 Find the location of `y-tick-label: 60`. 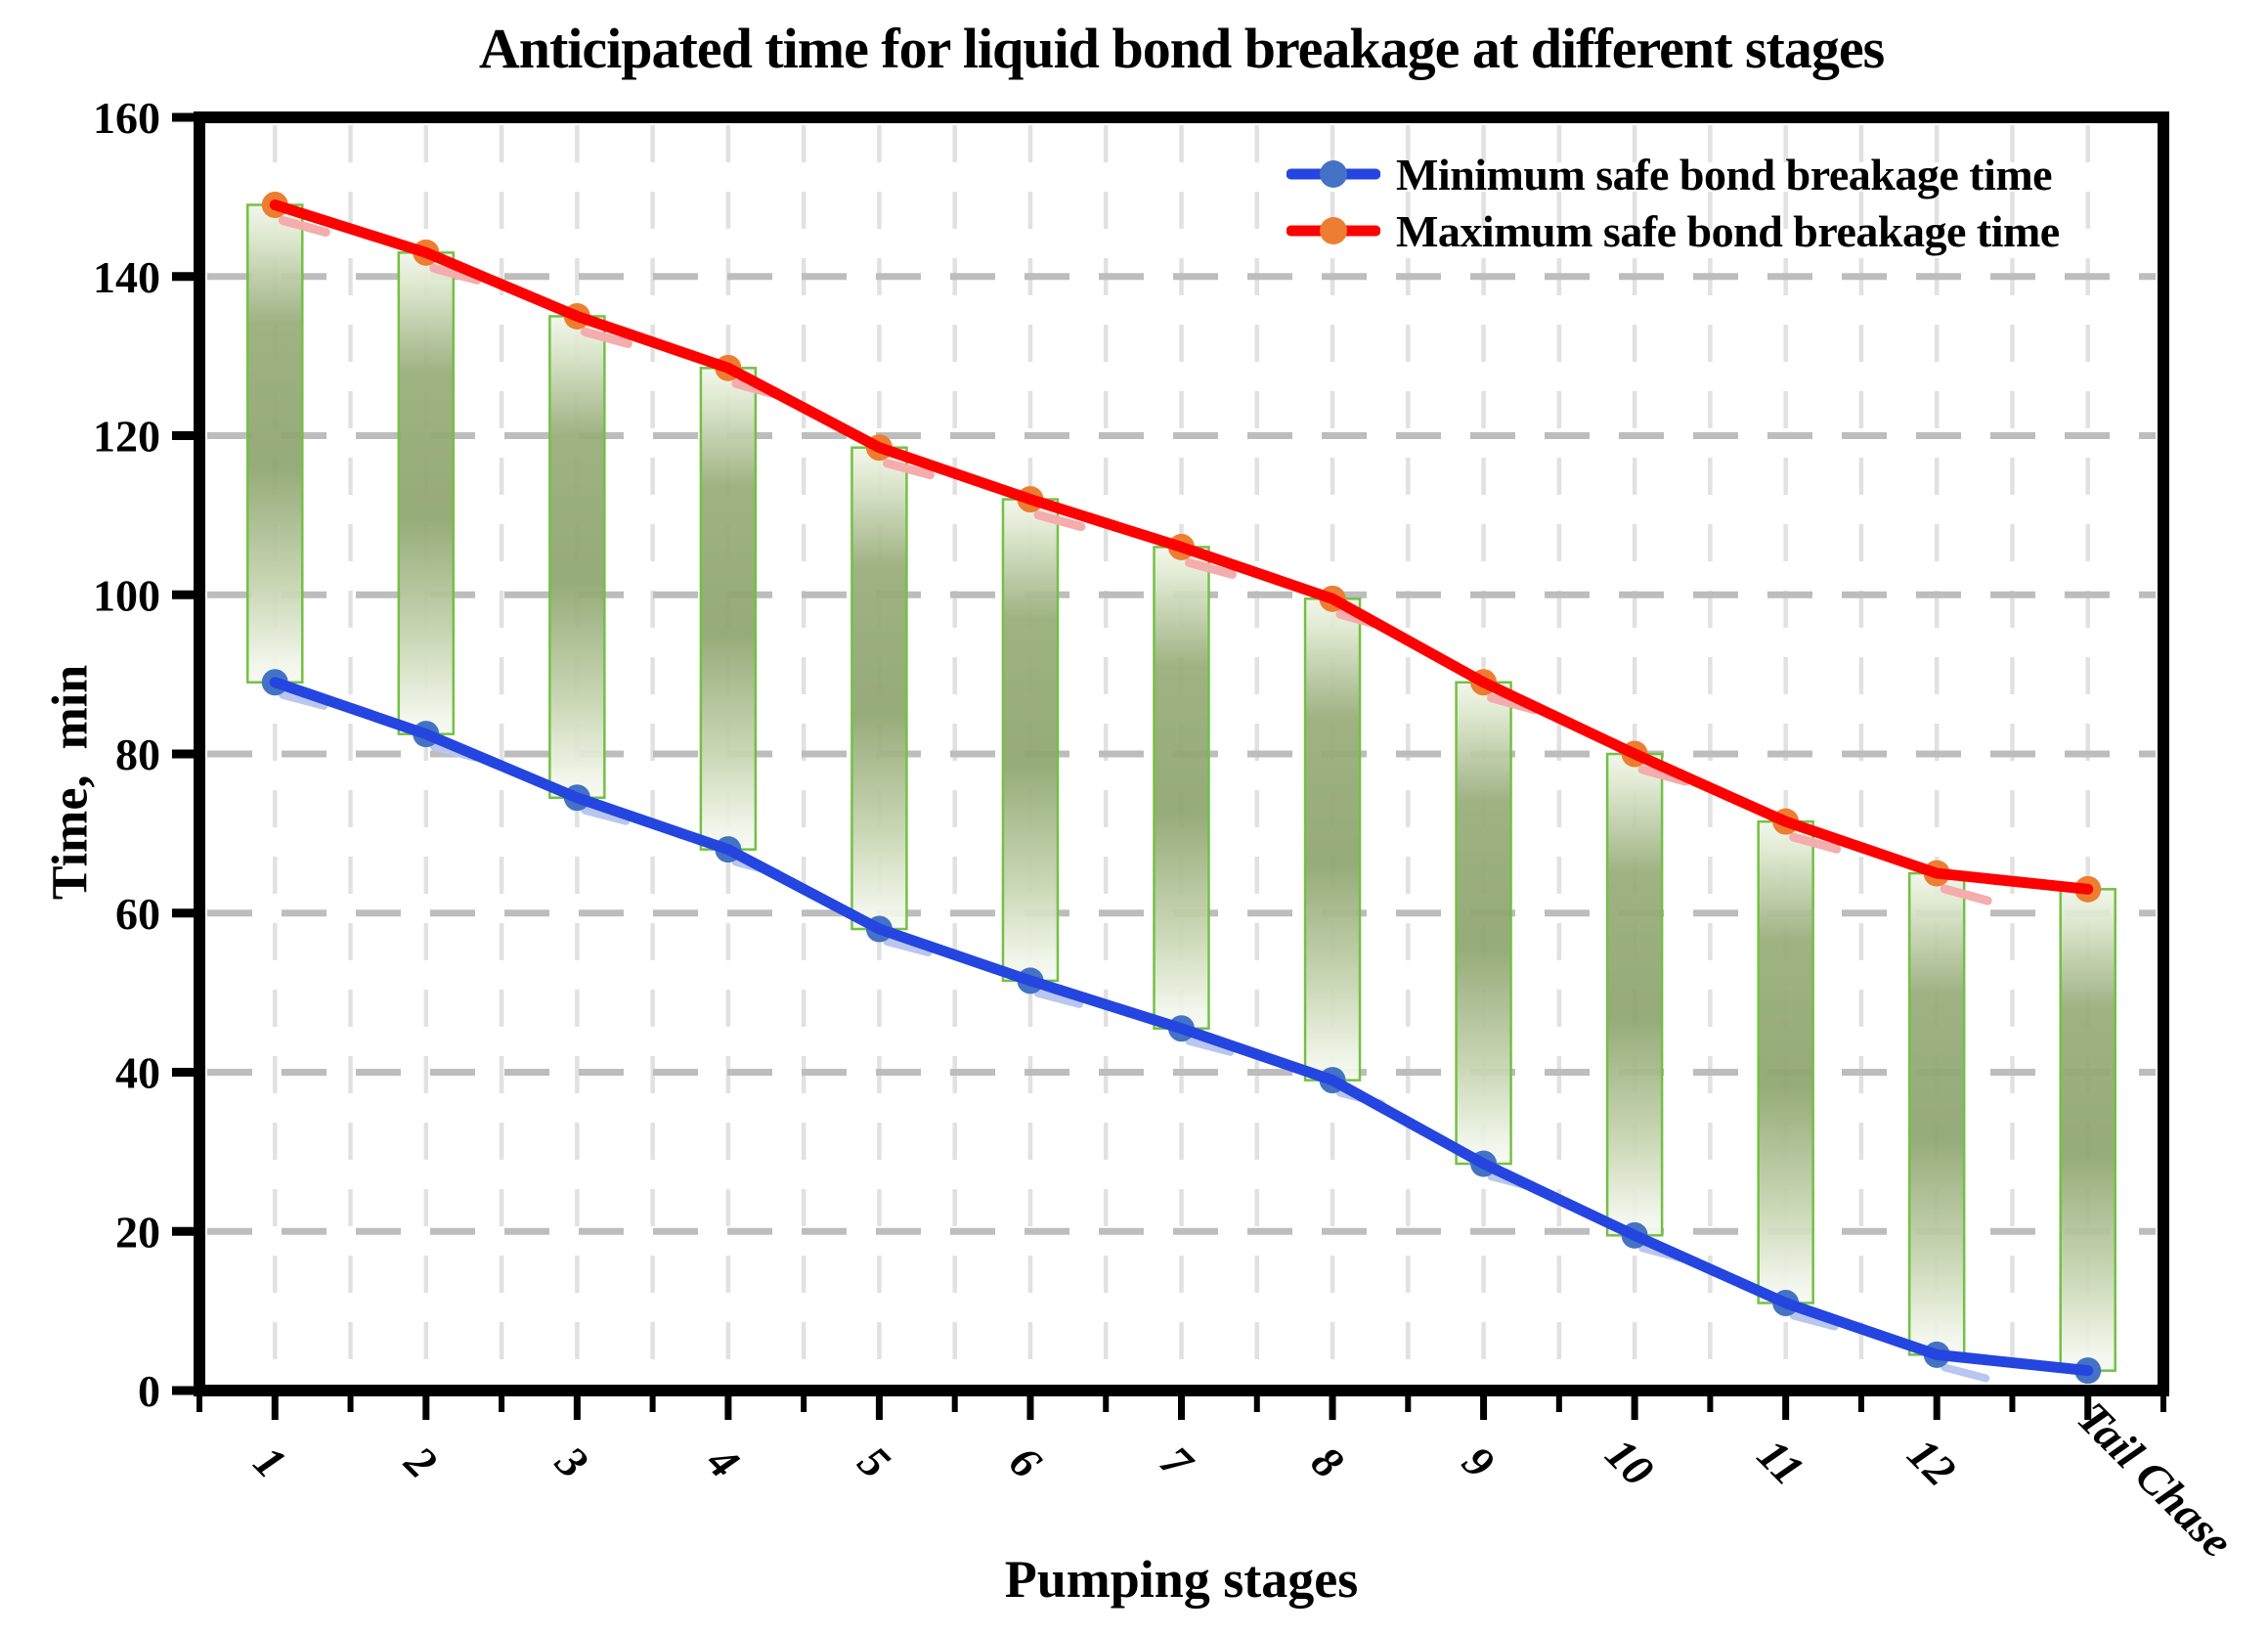

y-tick-label: 60 is located at coordinates (137, 914).